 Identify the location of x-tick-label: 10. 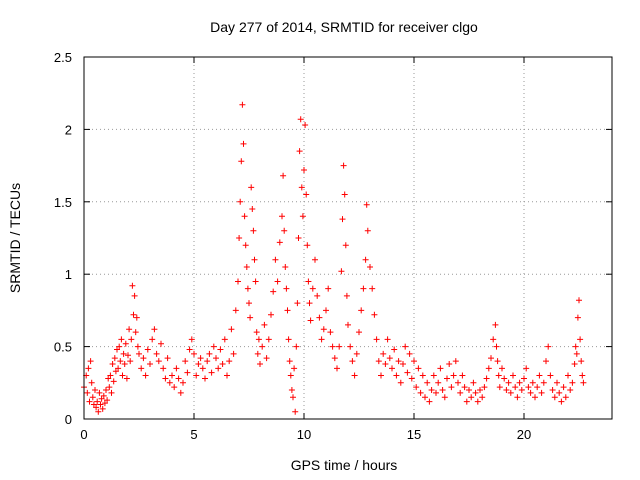
(304, 434).